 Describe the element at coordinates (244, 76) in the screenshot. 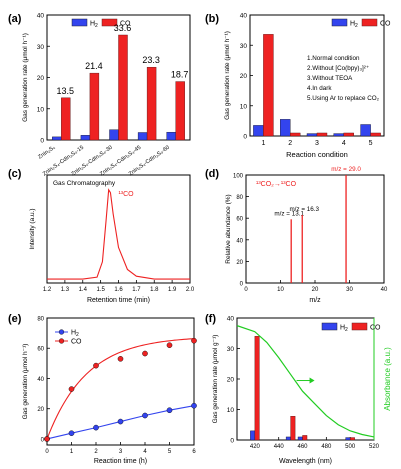

I see `panel-b-ytick-label: 20` at that location.